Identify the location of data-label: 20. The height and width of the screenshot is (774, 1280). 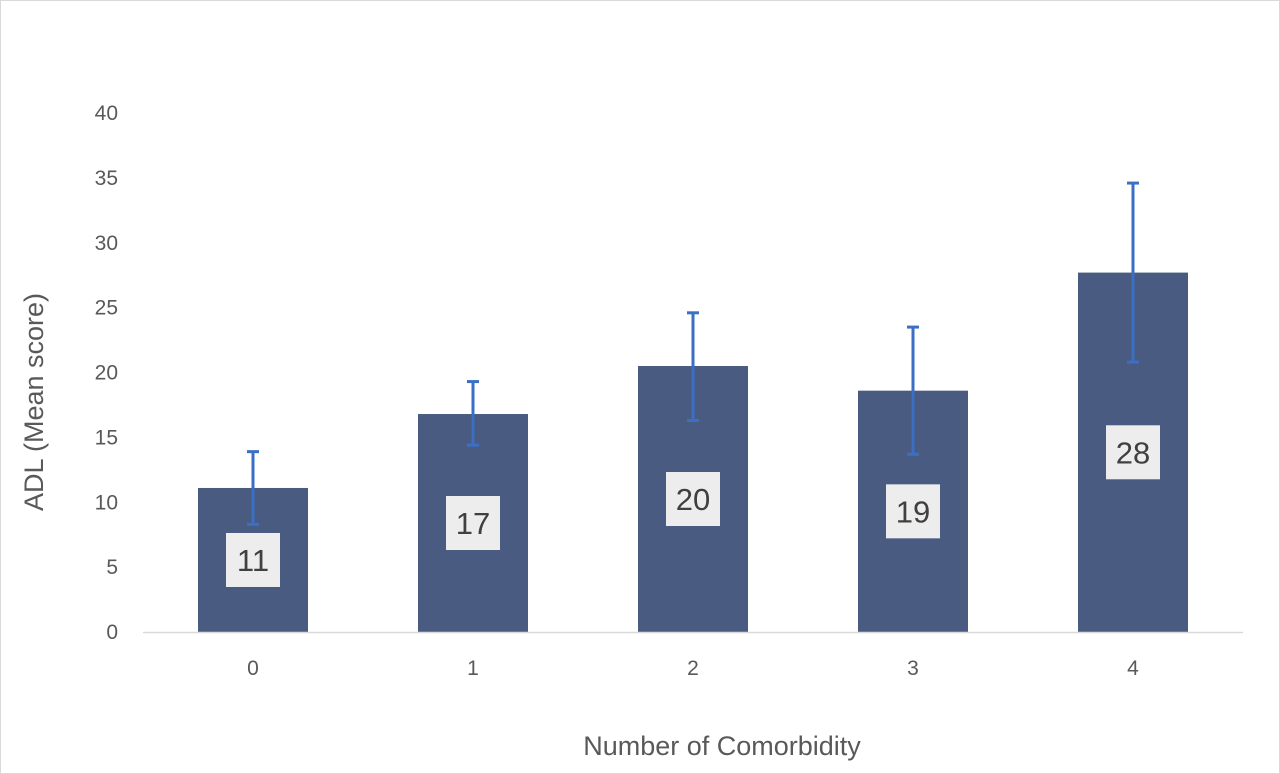
(693, 499).